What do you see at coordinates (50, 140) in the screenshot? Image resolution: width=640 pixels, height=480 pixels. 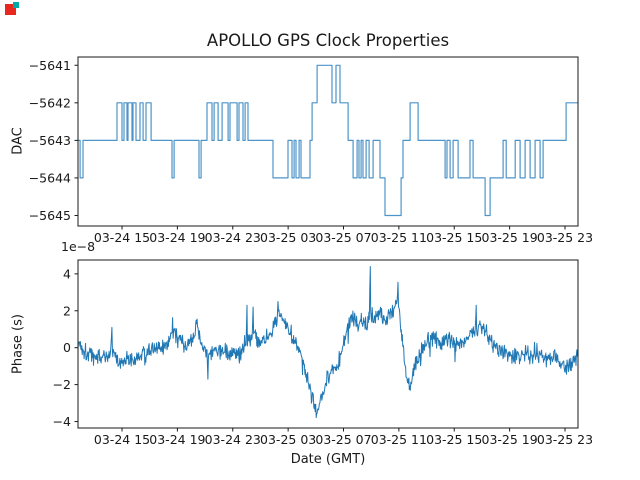 I see `y-tick-label: −5643` at bounding box center [50, 140].